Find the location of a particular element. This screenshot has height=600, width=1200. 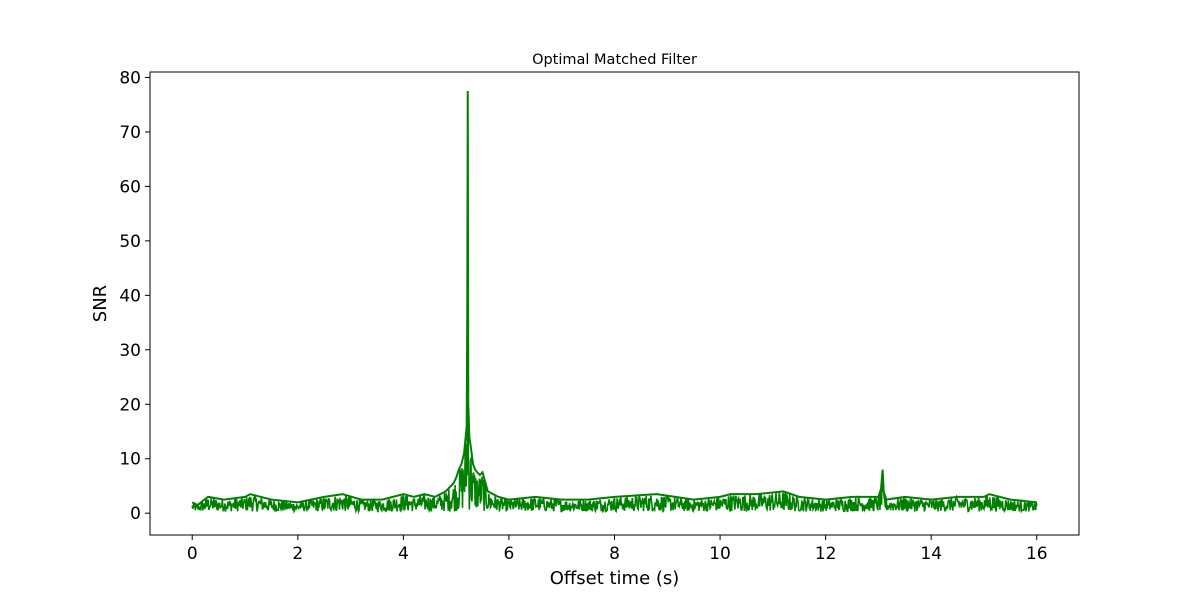

x-tick-label: 14 is located at coordinates (931, 554).